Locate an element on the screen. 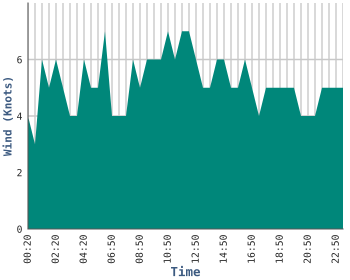 Image resolution: width=350 pixels, height=280 pixels. x-tick-label: 16:50 is located at coordinates (251, 249).